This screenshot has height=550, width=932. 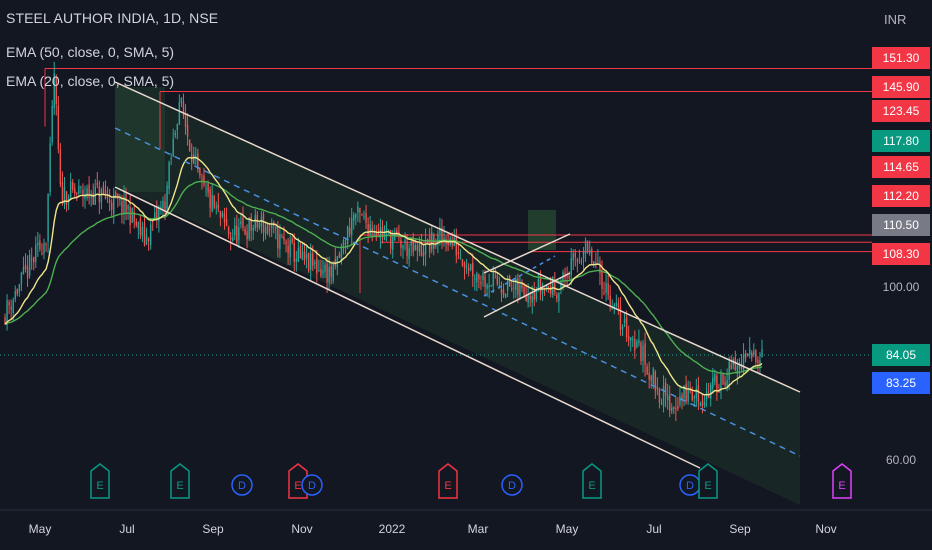 What do you see at coordinates (901, 225) in the screenshot?
I see `price-badge` at bounding box center [901, 225].